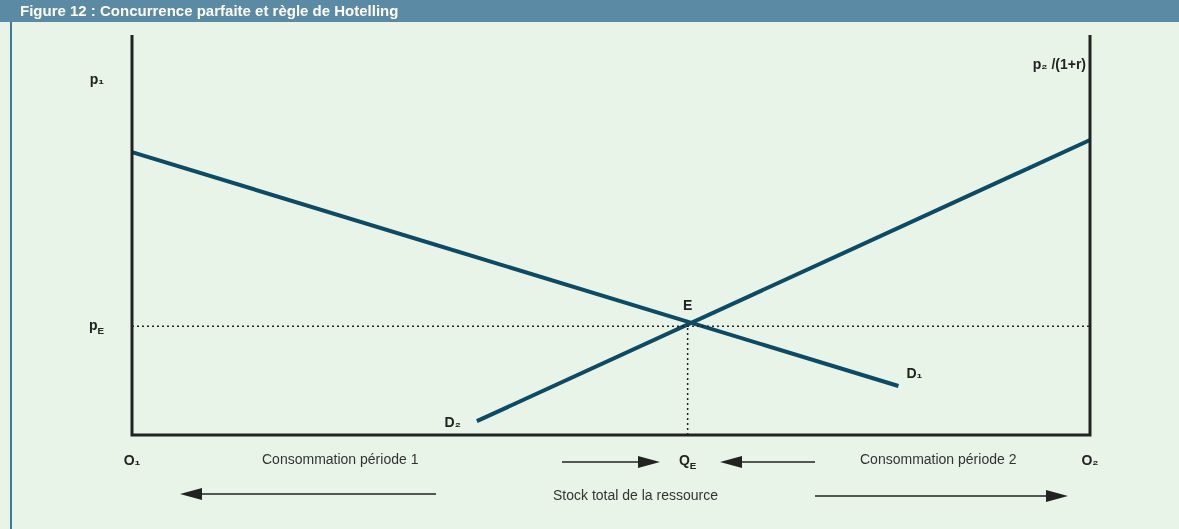 Image resolution: width=1179 pixels, height=529 pixels. What do you see at coordinates (452, 422) in the screenshot?
I see `series-label: D₂` at bounding box center [452, 422].